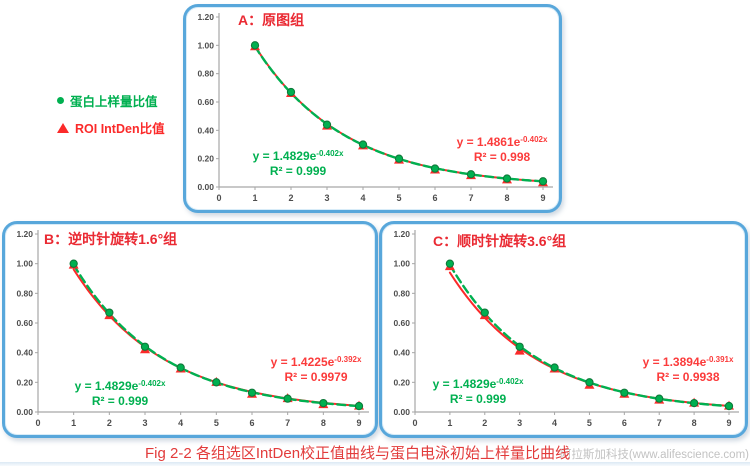 Image resolution: width=750 pixels, height=467 pixels. What do you see at coordinates (114, 102) in the screenshot?
I see `legend-label: 蛋白上样量比值` at bounding box center [114, 102].